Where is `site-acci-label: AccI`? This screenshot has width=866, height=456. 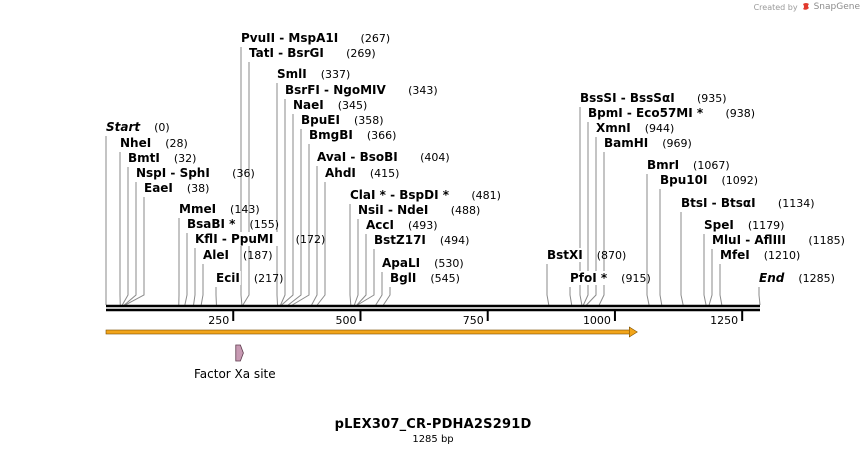 site-acci-label: AccI is located at coordinates (380, 225).